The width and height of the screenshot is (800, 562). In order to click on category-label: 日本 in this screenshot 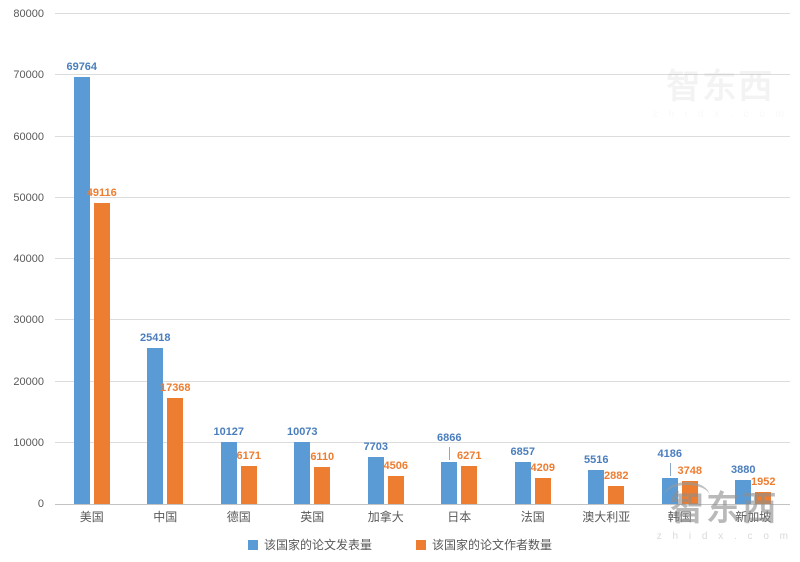, I will do `click(459, 517)`.